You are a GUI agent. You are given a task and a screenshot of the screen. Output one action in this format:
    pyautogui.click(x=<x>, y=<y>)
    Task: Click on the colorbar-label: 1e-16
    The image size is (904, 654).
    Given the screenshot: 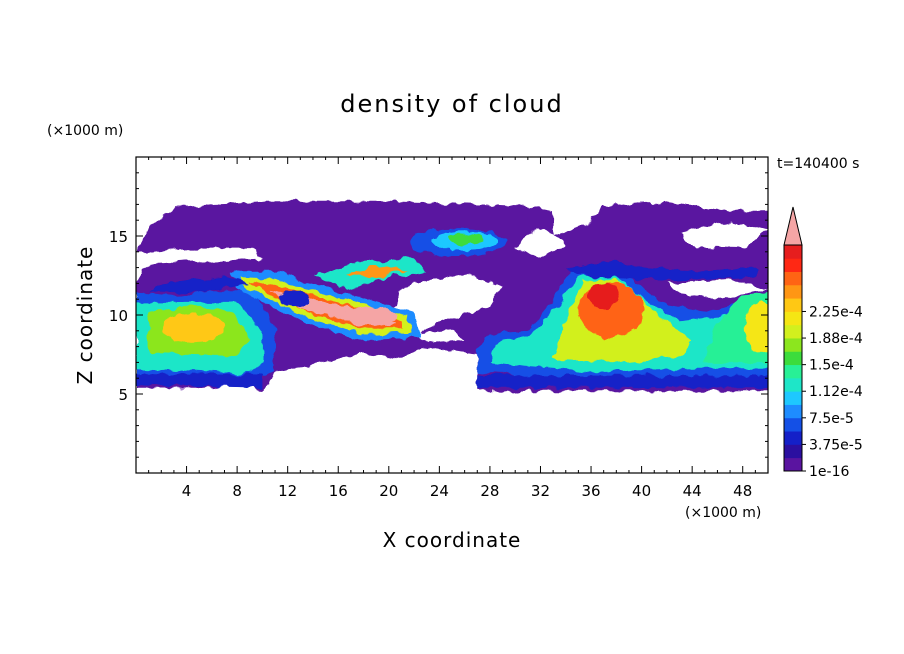 What is the action you would take?
    pyautogui.click(x=829, y=472)
    